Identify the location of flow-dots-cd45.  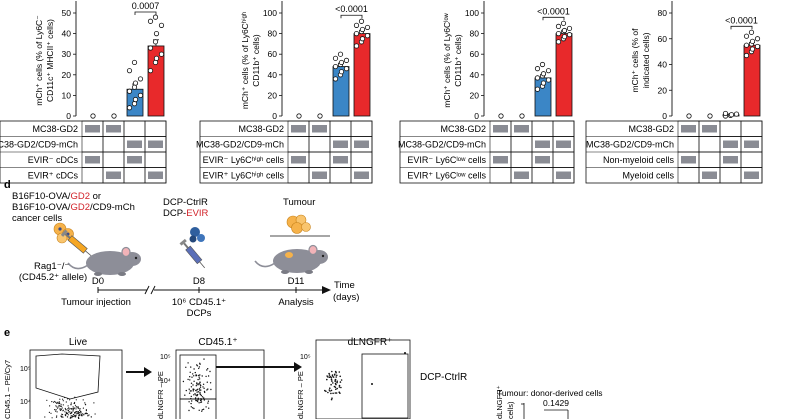
(197, 385).